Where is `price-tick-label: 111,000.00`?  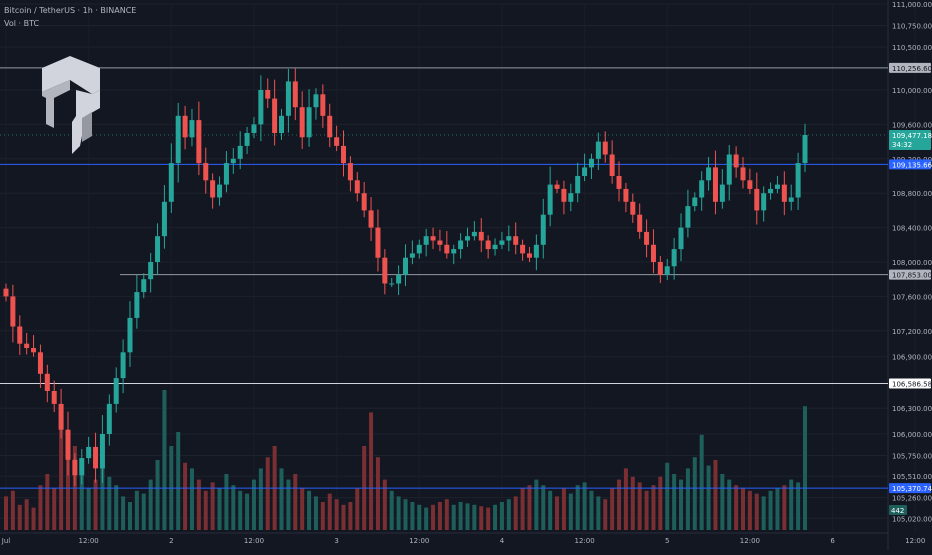 price-tick-label: 111,000.00 is located at coordinates (912, 5).